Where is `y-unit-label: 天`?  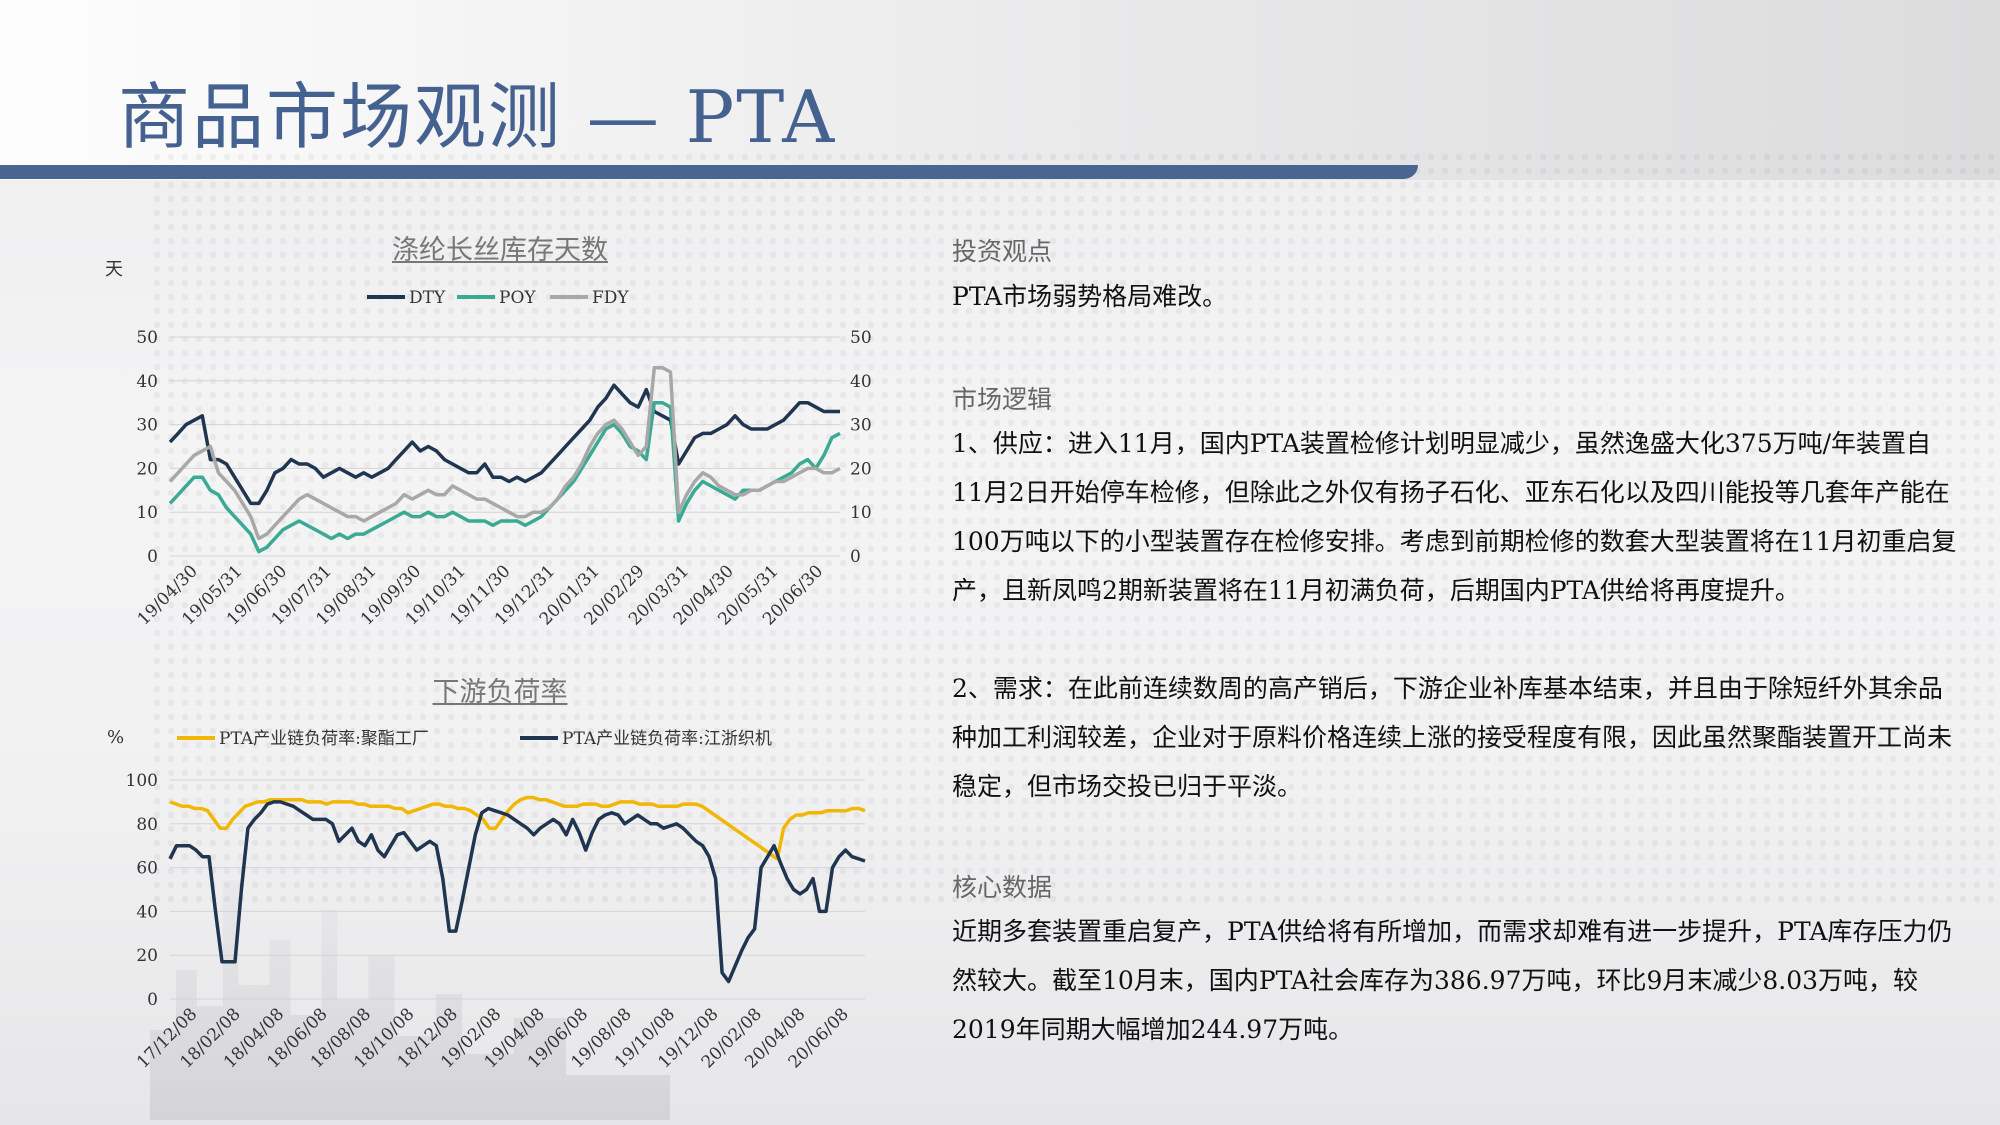 y-unit-label: 天 is located at coordinates (114, 269).